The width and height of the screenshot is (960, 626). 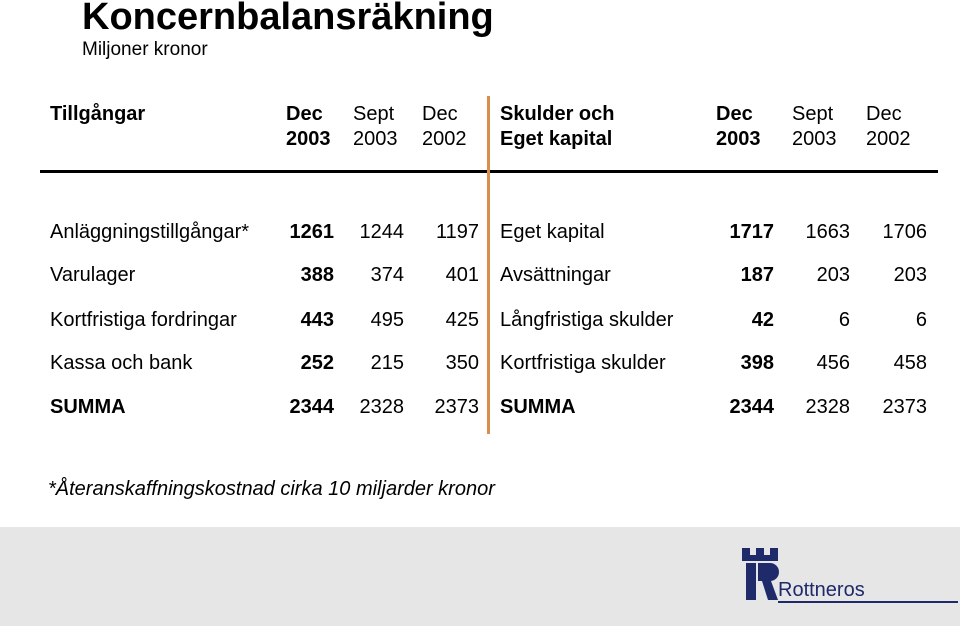 What do you see at coordinates (312, 407) in the screenshot?
I see `asset-total-value: 2344` at bounding box center [312, 407].